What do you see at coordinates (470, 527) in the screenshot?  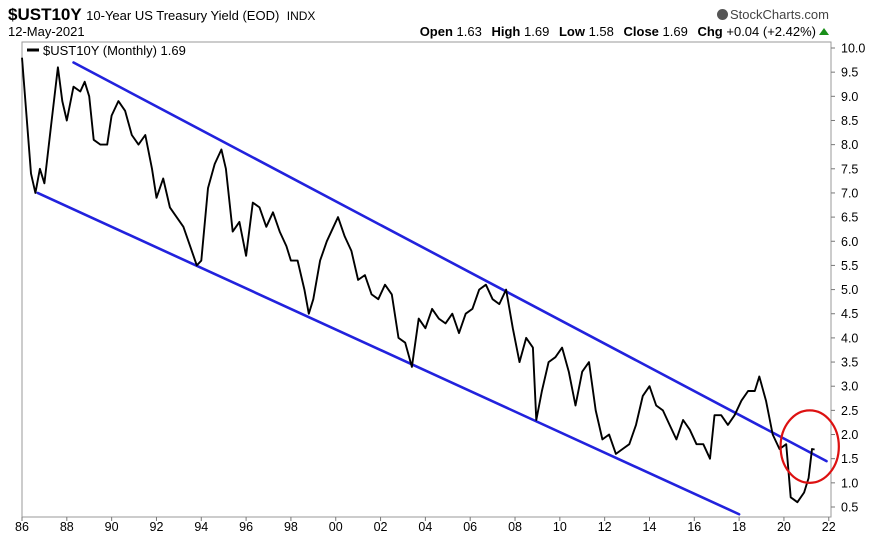 I see `x-tick-label: 06` at bounding box center [470, 527].